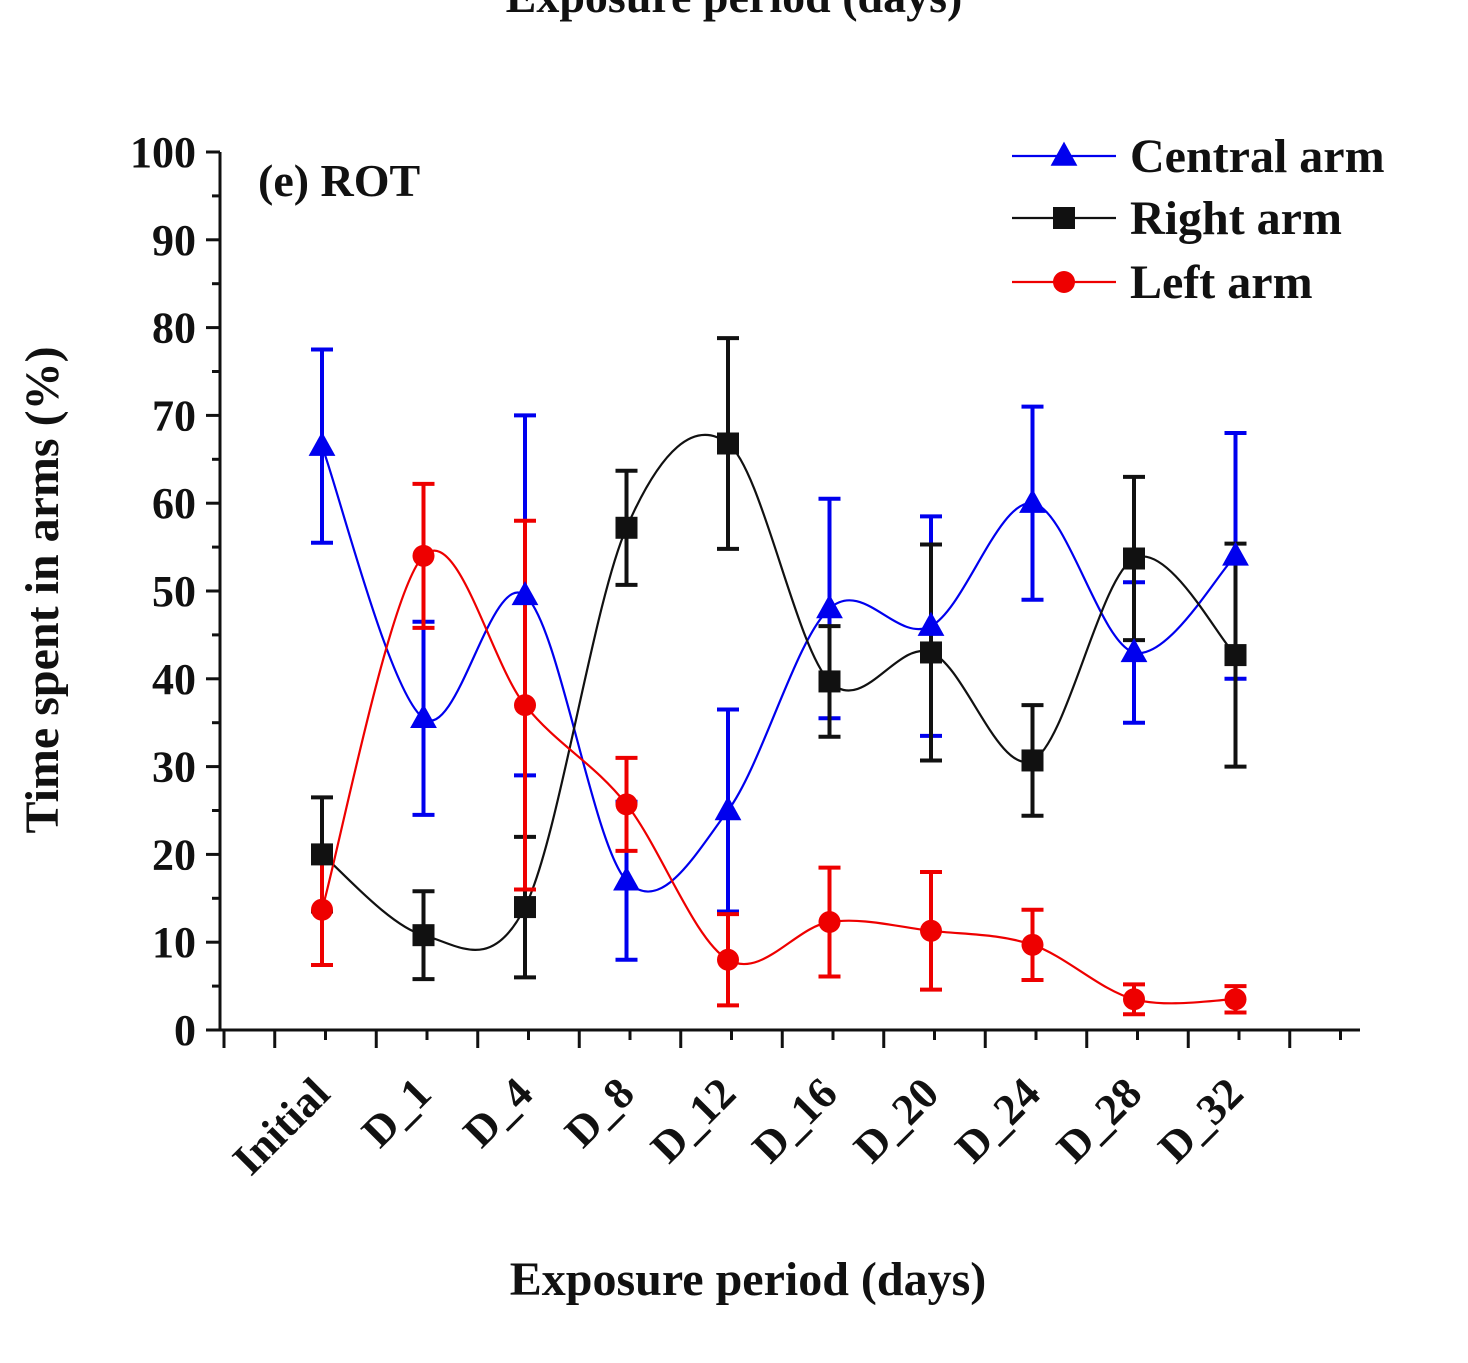  I want to click on cropped-header-fragment: Exposure period (days), so click(734, 11).